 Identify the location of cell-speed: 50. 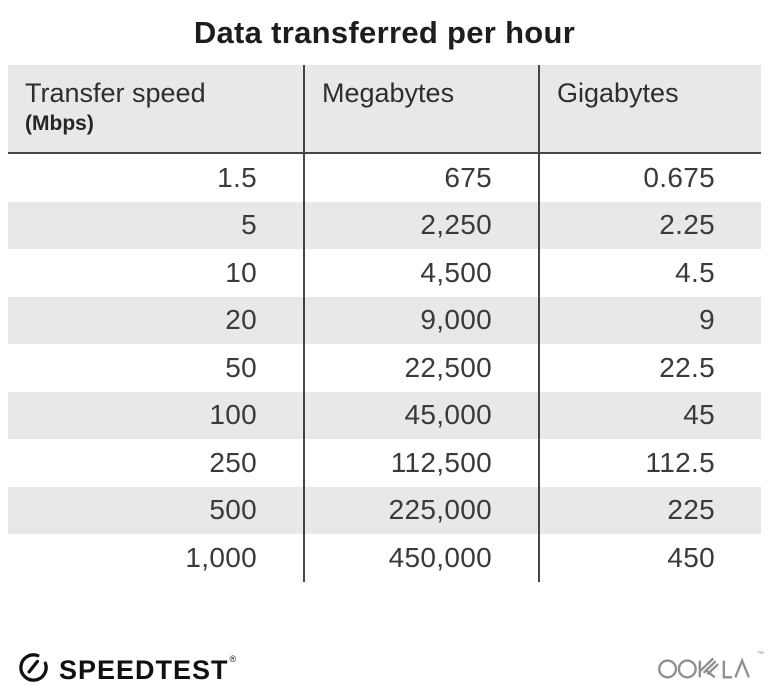
(241, 367).